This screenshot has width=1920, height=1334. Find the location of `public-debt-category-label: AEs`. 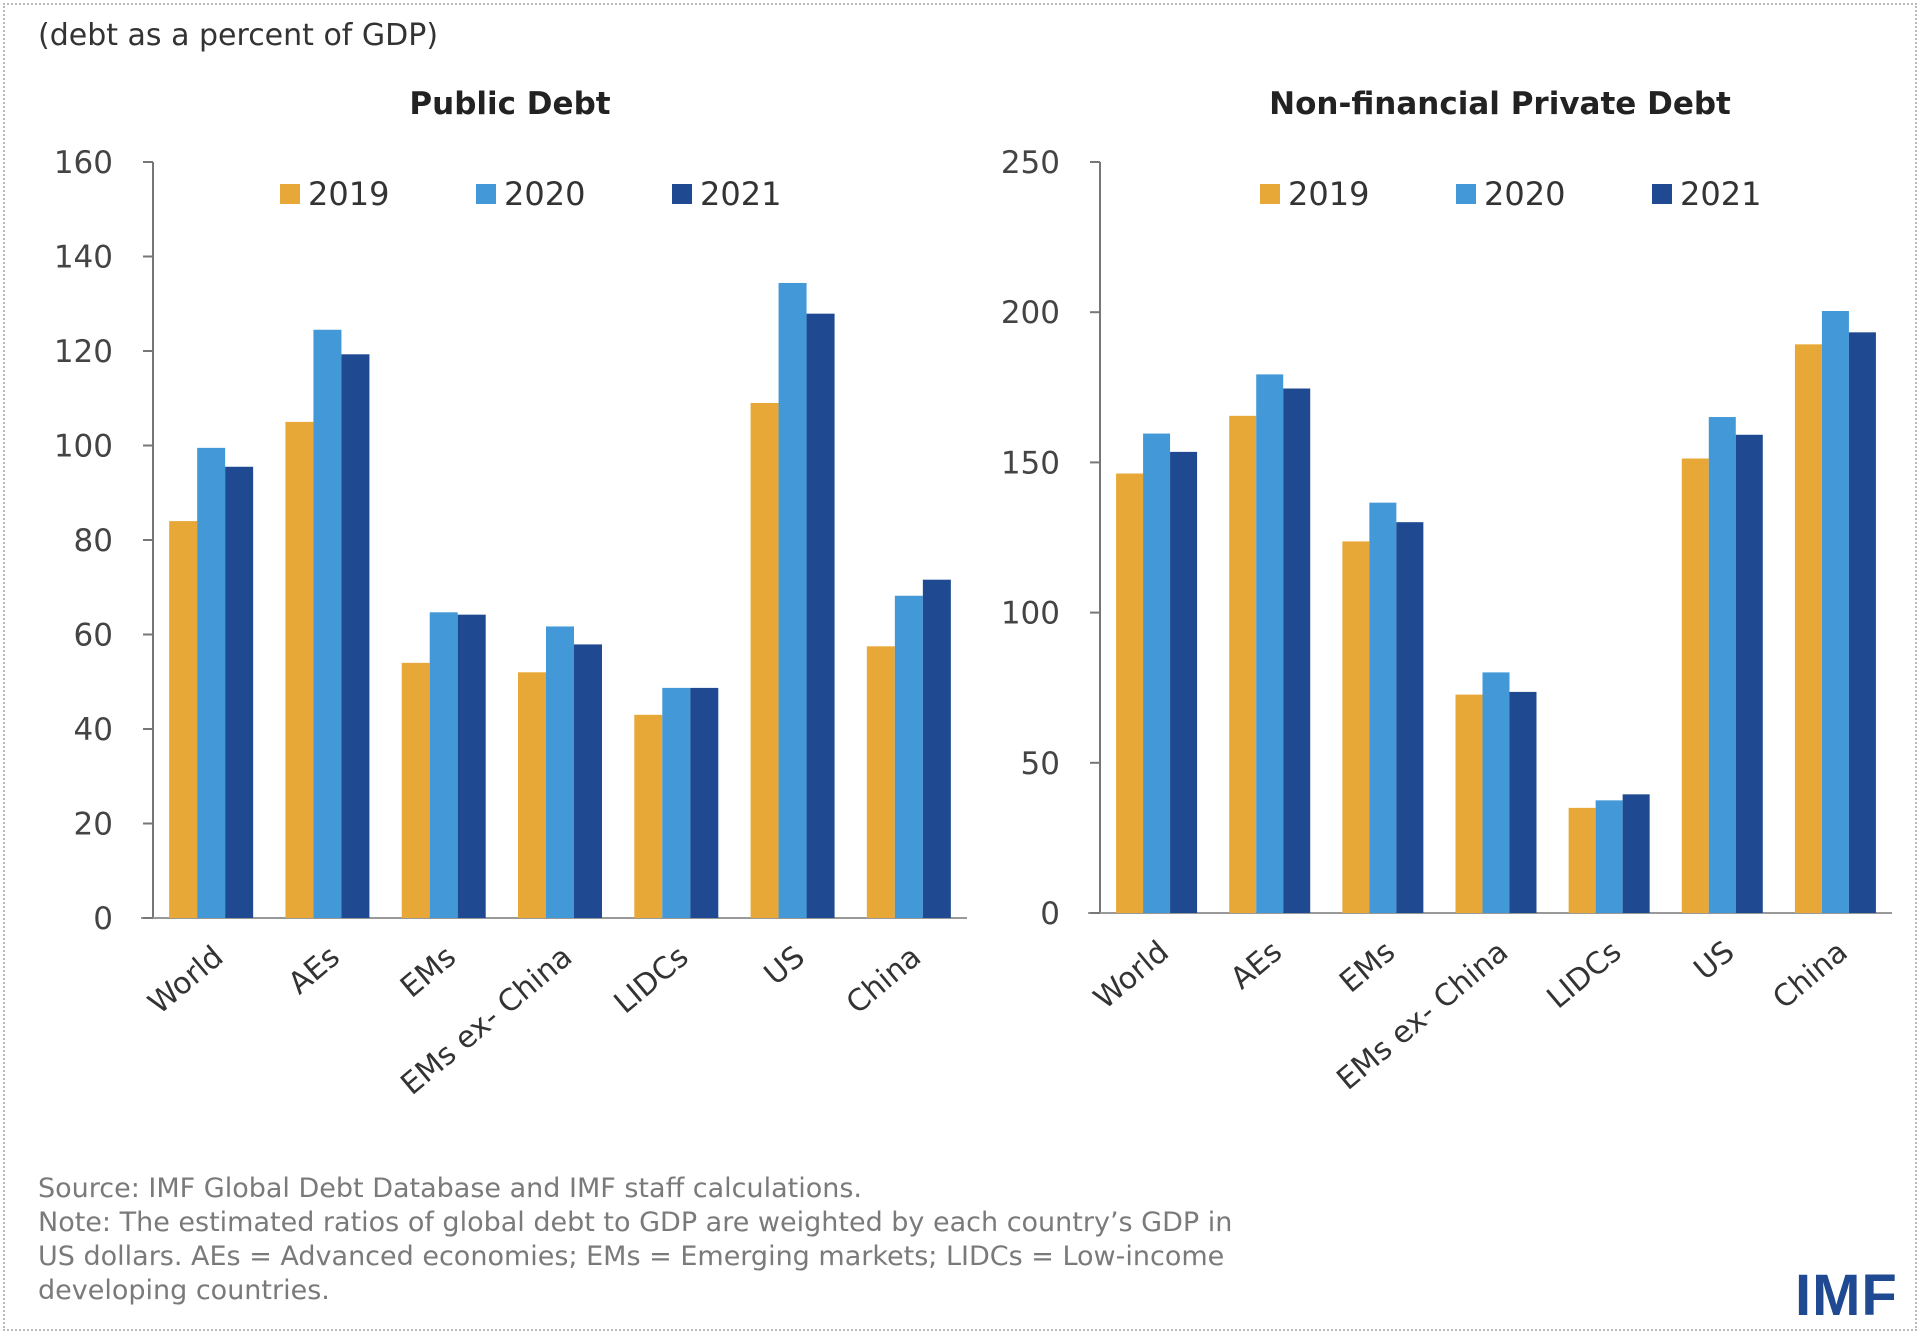

public-debt-category-label: AEs is located at coordinates (314, 970).